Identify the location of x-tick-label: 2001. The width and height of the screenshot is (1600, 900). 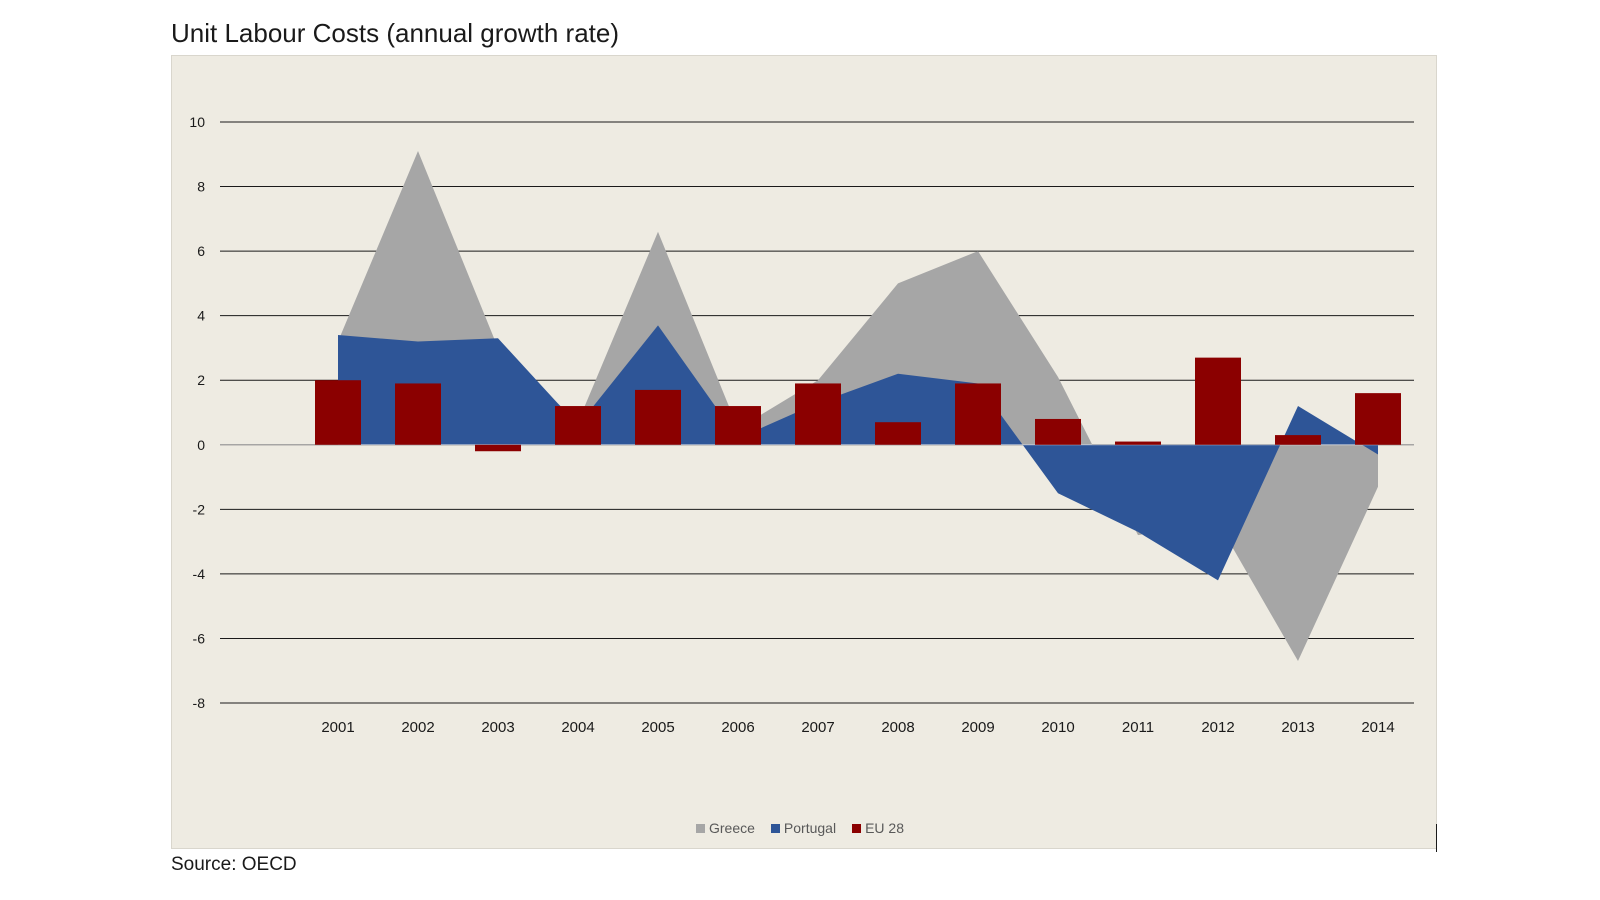
(337, 727).